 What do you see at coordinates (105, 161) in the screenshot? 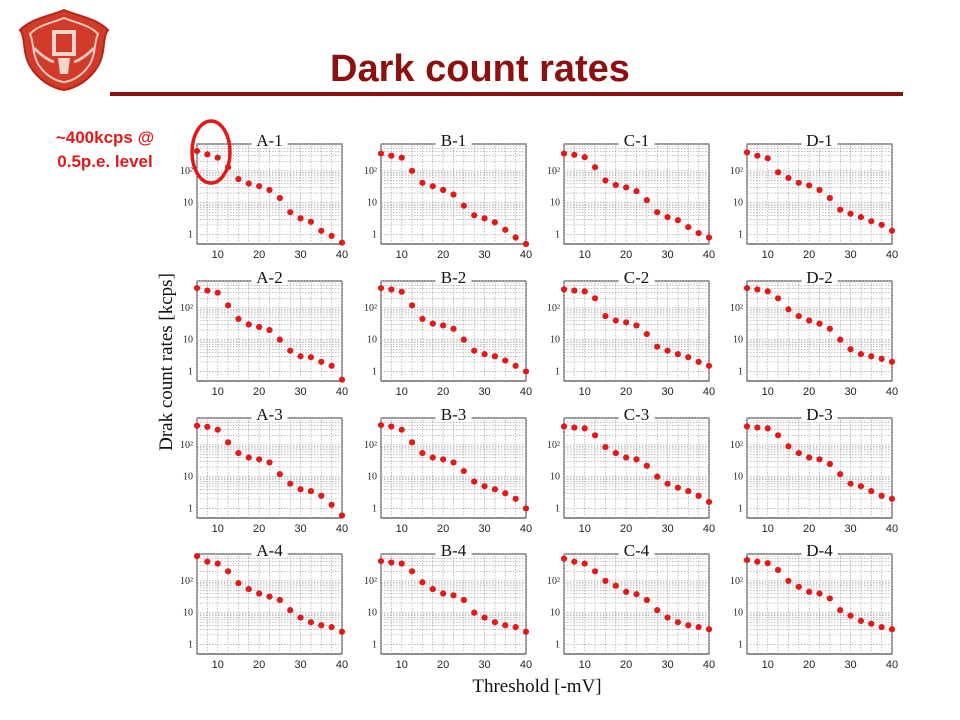
I see `annotation-line-2: 0.5p.e. level` at bounding box center [105, 161].